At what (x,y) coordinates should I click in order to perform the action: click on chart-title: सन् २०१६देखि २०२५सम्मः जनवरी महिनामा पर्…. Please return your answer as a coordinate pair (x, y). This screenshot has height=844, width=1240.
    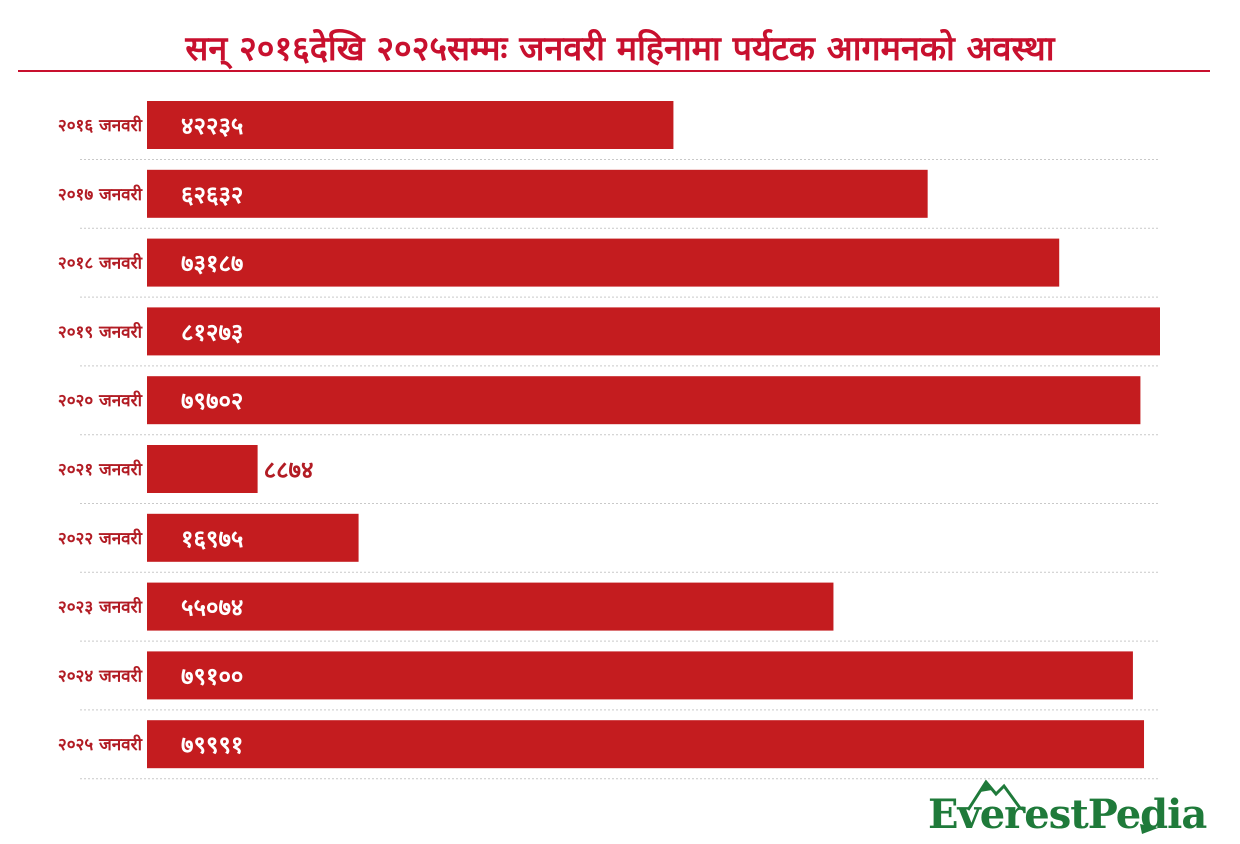
    Looking at the image, I should click on (620, 49).